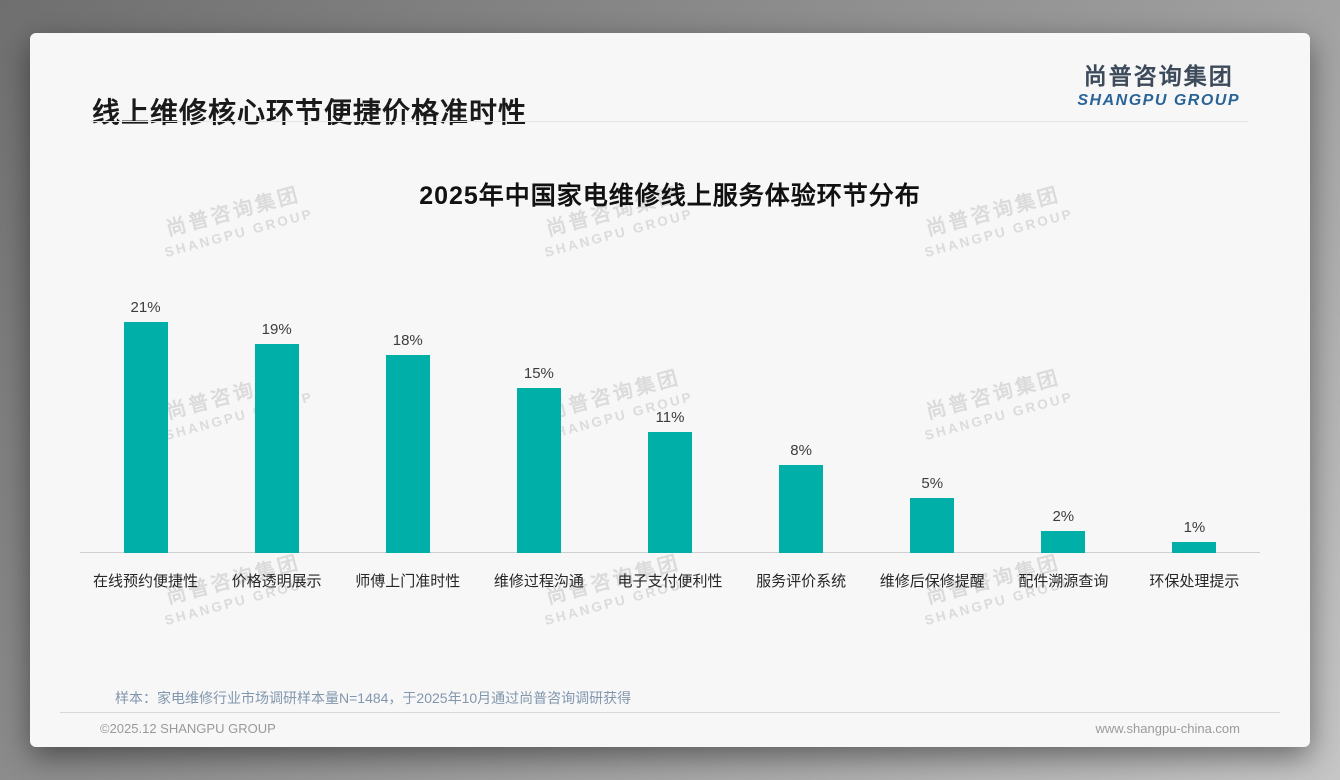 Image resolution: width=1340 pixels, height=780 pixels. I want to click on bar-value-label: 1%, so click(1194, 527).